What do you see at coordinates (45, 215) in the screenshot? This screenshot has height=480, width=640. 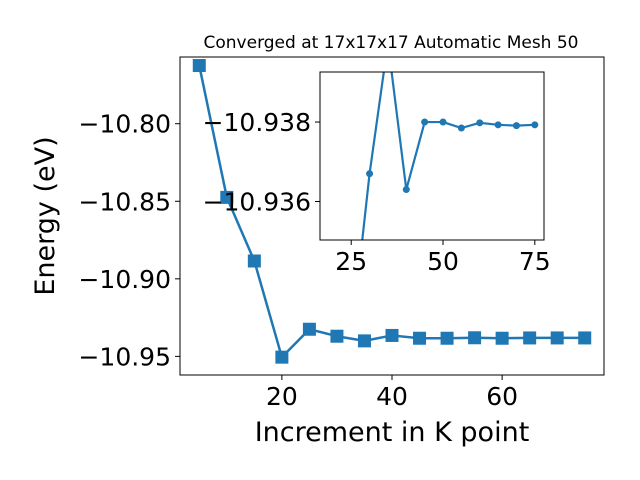 I see `main-y-axis-label: Energy (eV)` at bounding box center [45, 215].